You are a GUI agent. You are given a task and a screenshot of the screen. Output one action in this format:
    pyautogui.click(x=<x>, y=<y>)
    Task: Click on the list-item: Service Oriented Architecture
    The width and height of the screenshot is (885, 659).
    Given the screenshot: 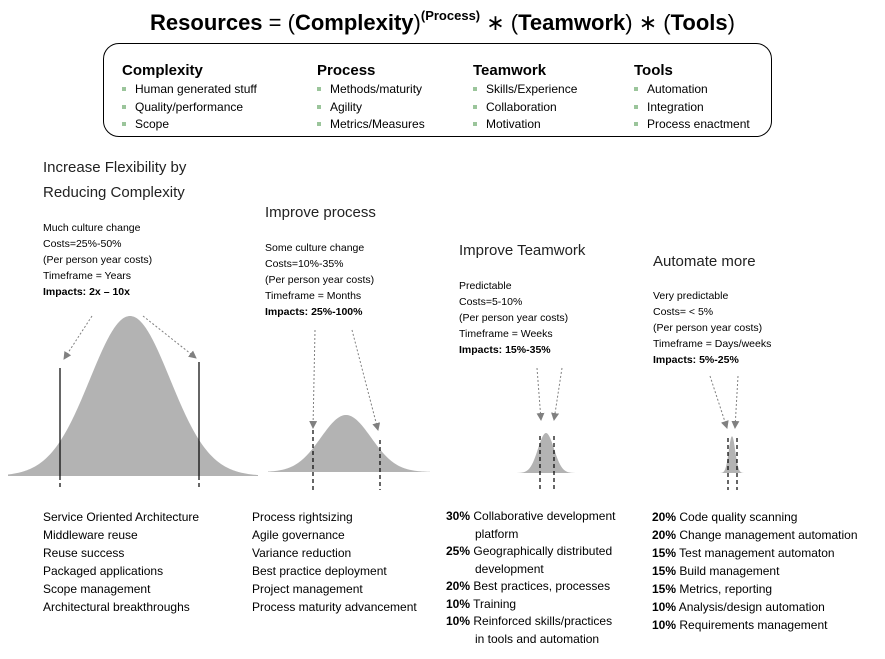 What is the action you would take?
    pyautogui.click(x=121, y=517)
    